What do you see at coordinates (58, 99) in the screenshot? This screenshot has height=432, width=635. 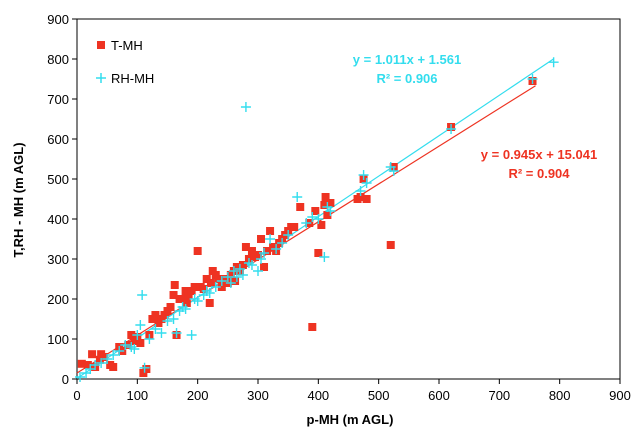 I see `y-tick-label: 700` at bounding box center [58, 99].